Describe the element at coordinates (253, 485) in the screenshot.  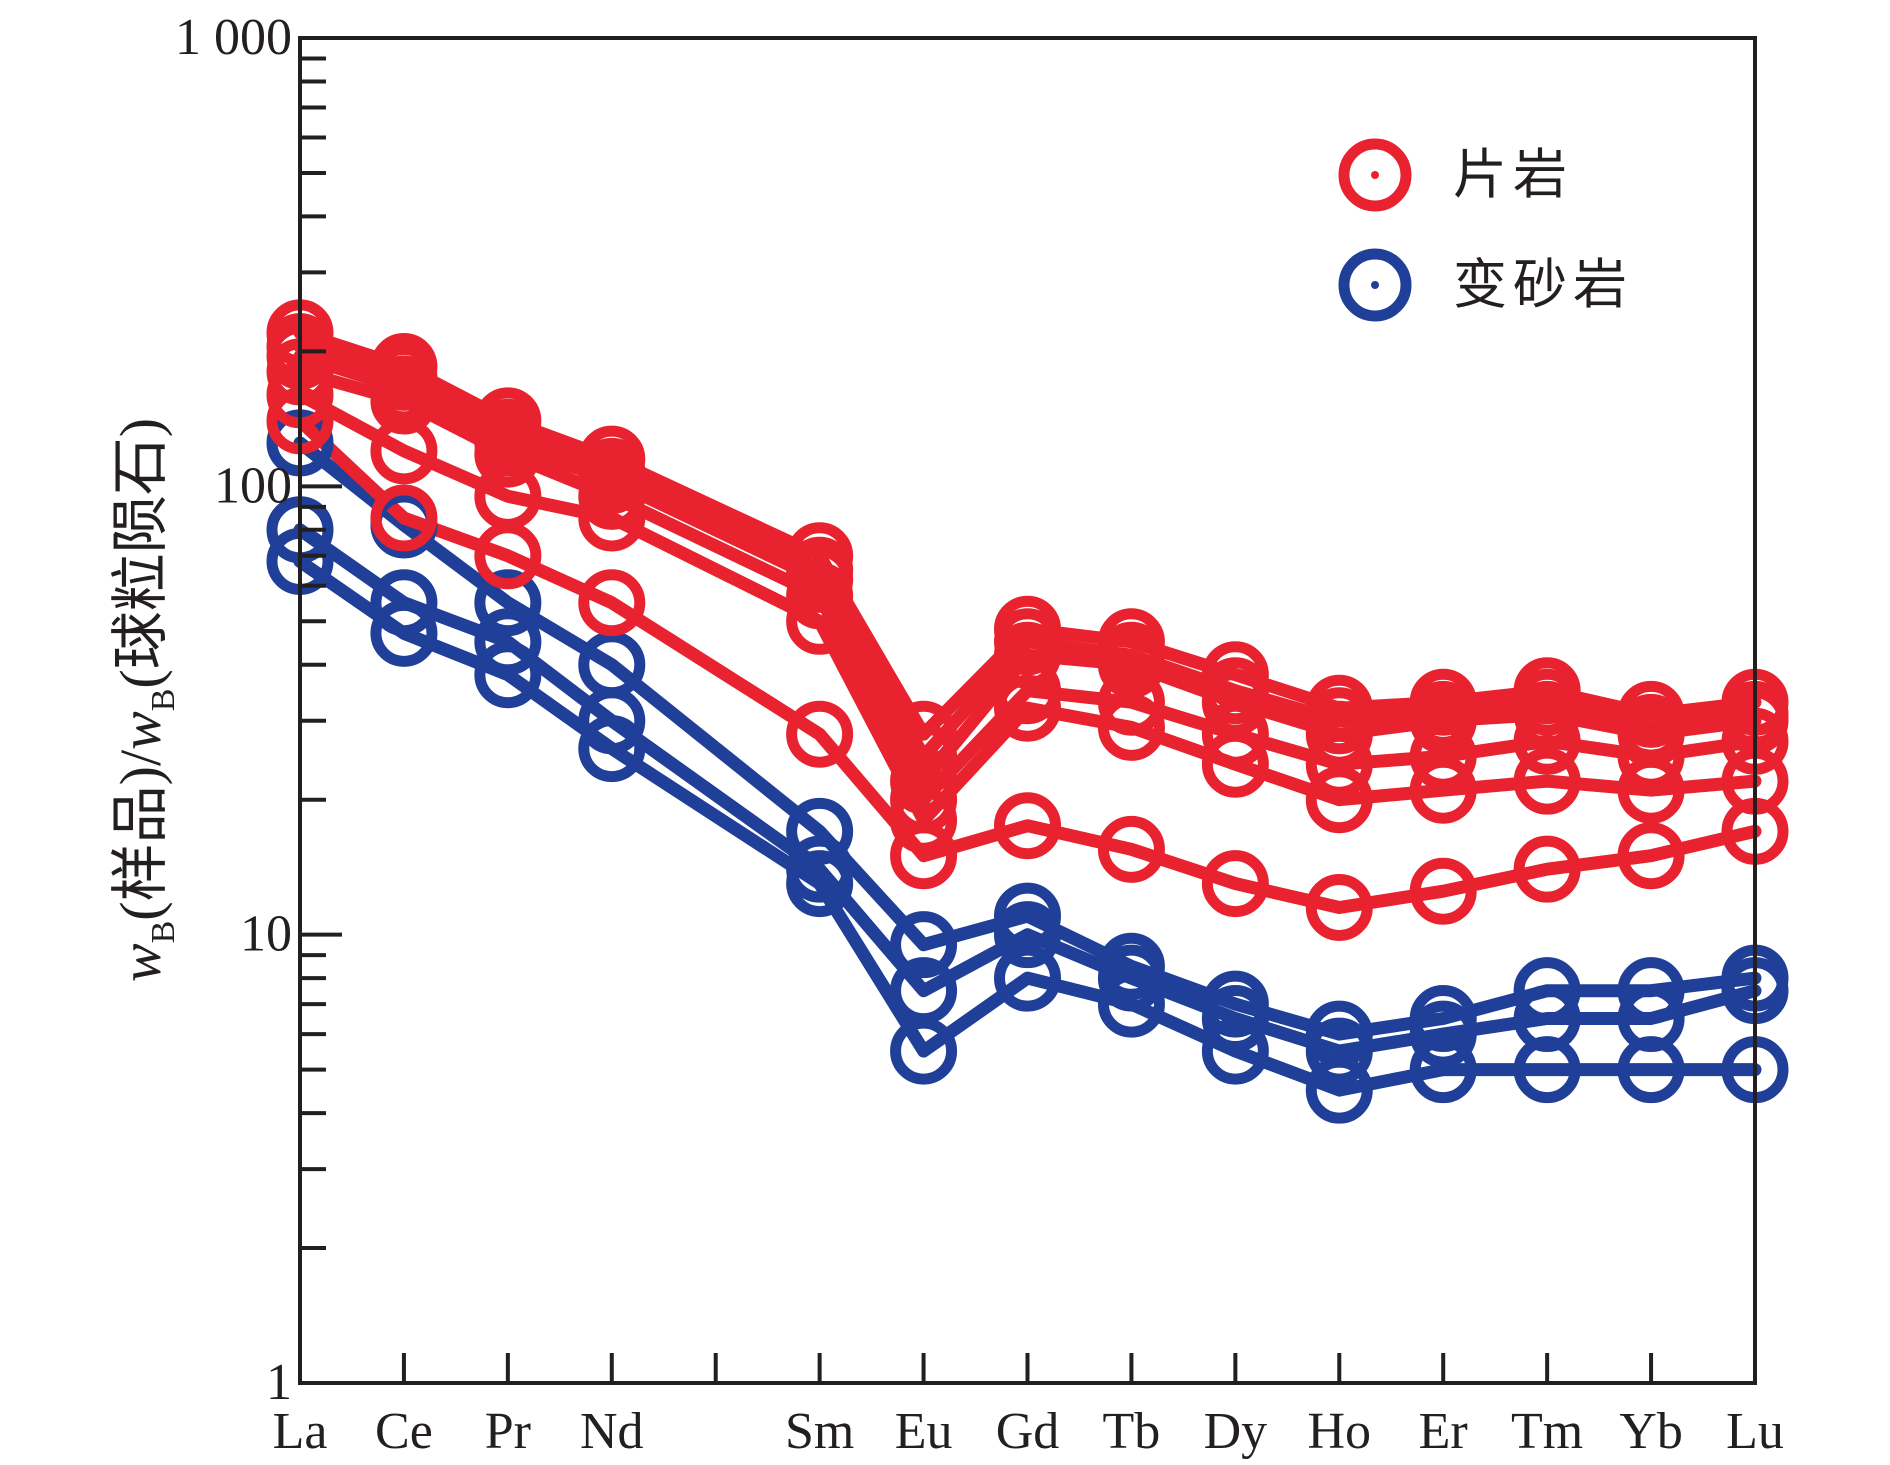
I see `y-tick-label: 100` at that location.